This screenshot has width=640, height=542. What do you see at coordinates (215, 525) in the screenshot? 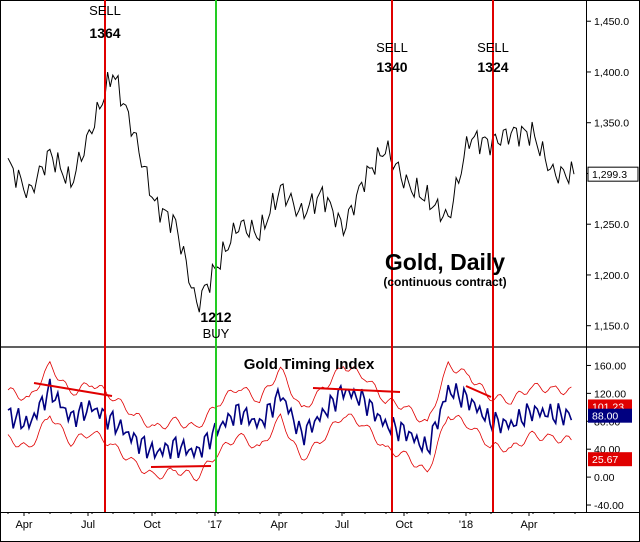
I see `x-tick-label: '17` at bounding box center [215, 525].